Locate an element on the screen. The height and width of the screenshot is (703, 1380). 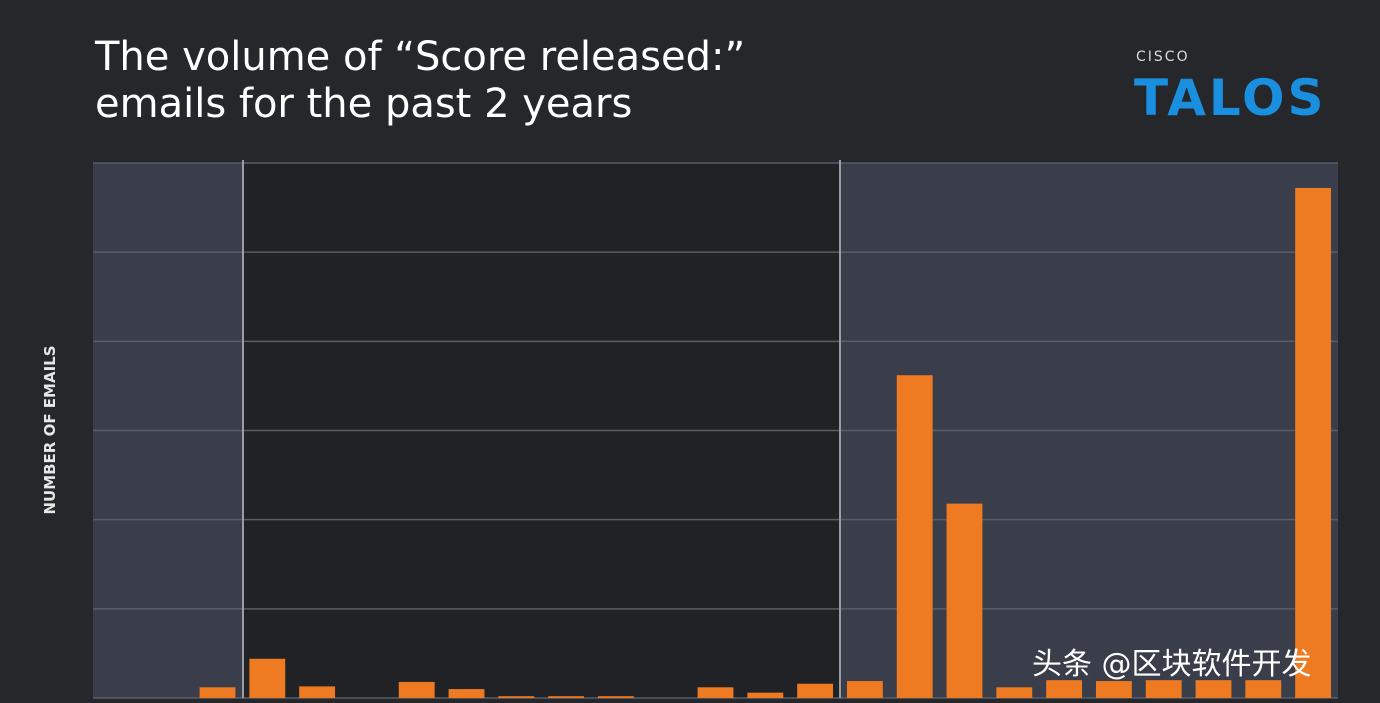
watermark: 头条 @区块软件开发 is located at coordinates (1172, 664).